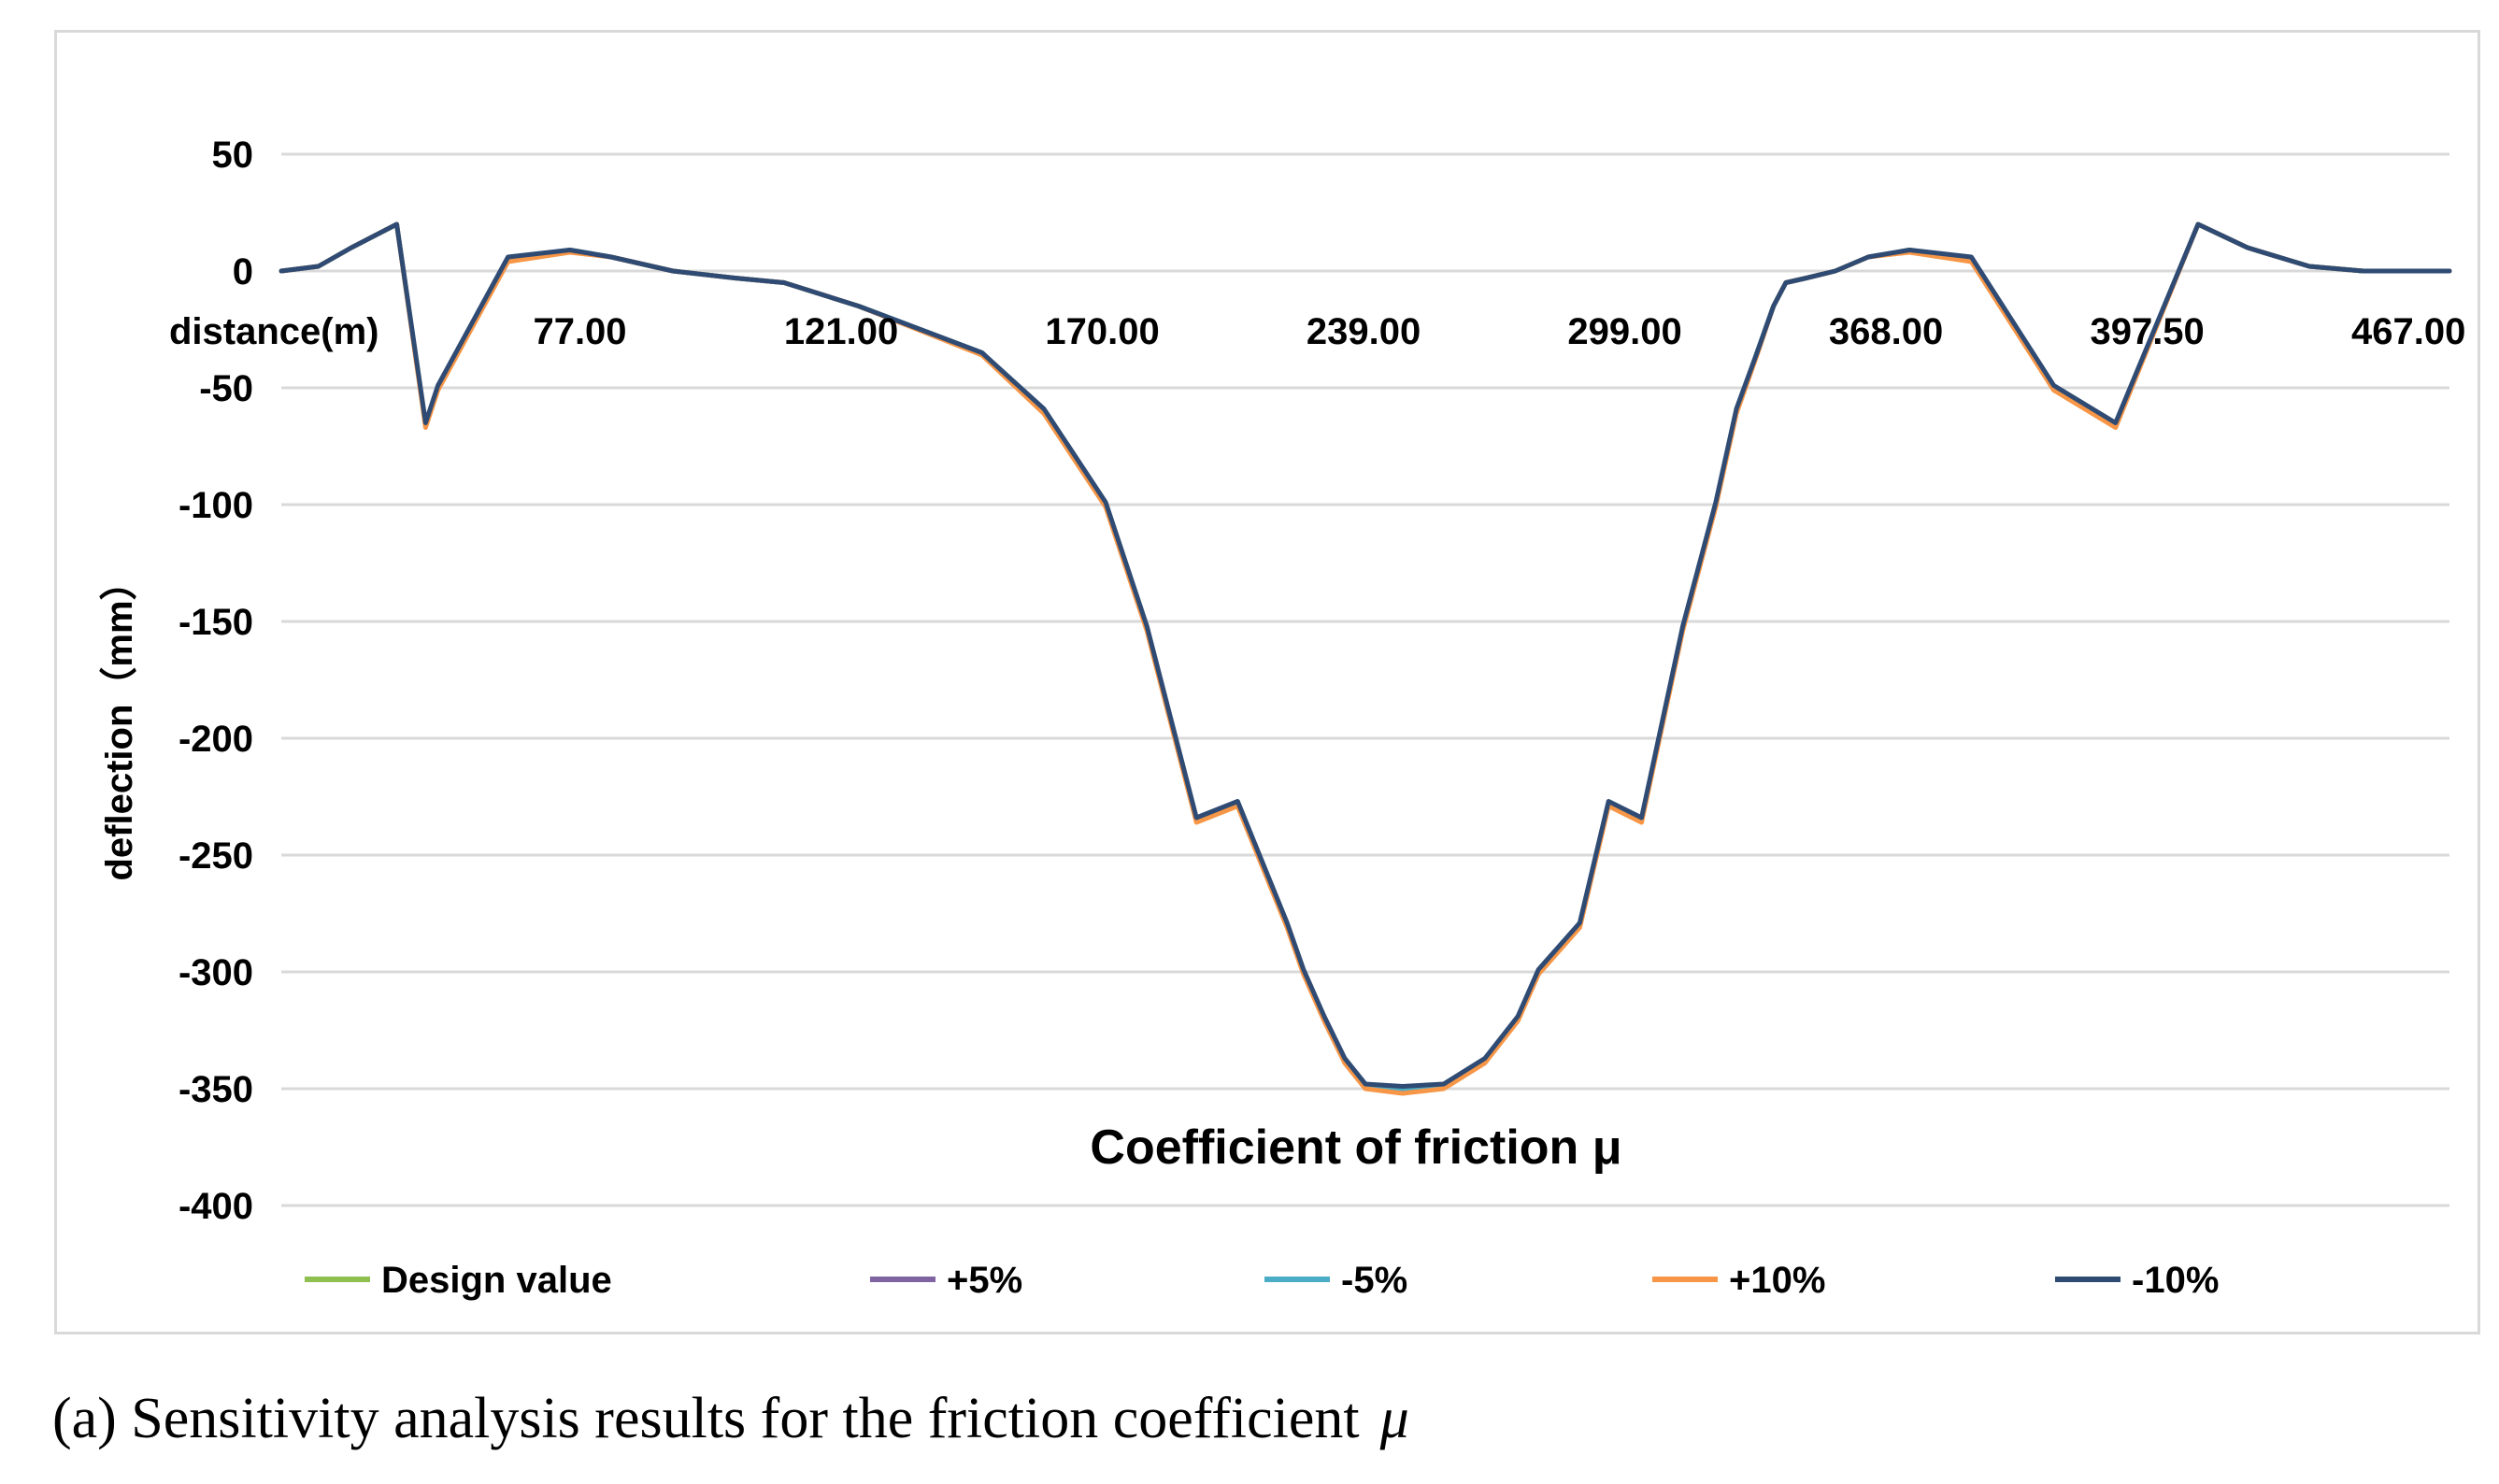  Describe the element at coordinates (1394, 1418) in the screenshot. I see `caption-symbol: μ` at that location.